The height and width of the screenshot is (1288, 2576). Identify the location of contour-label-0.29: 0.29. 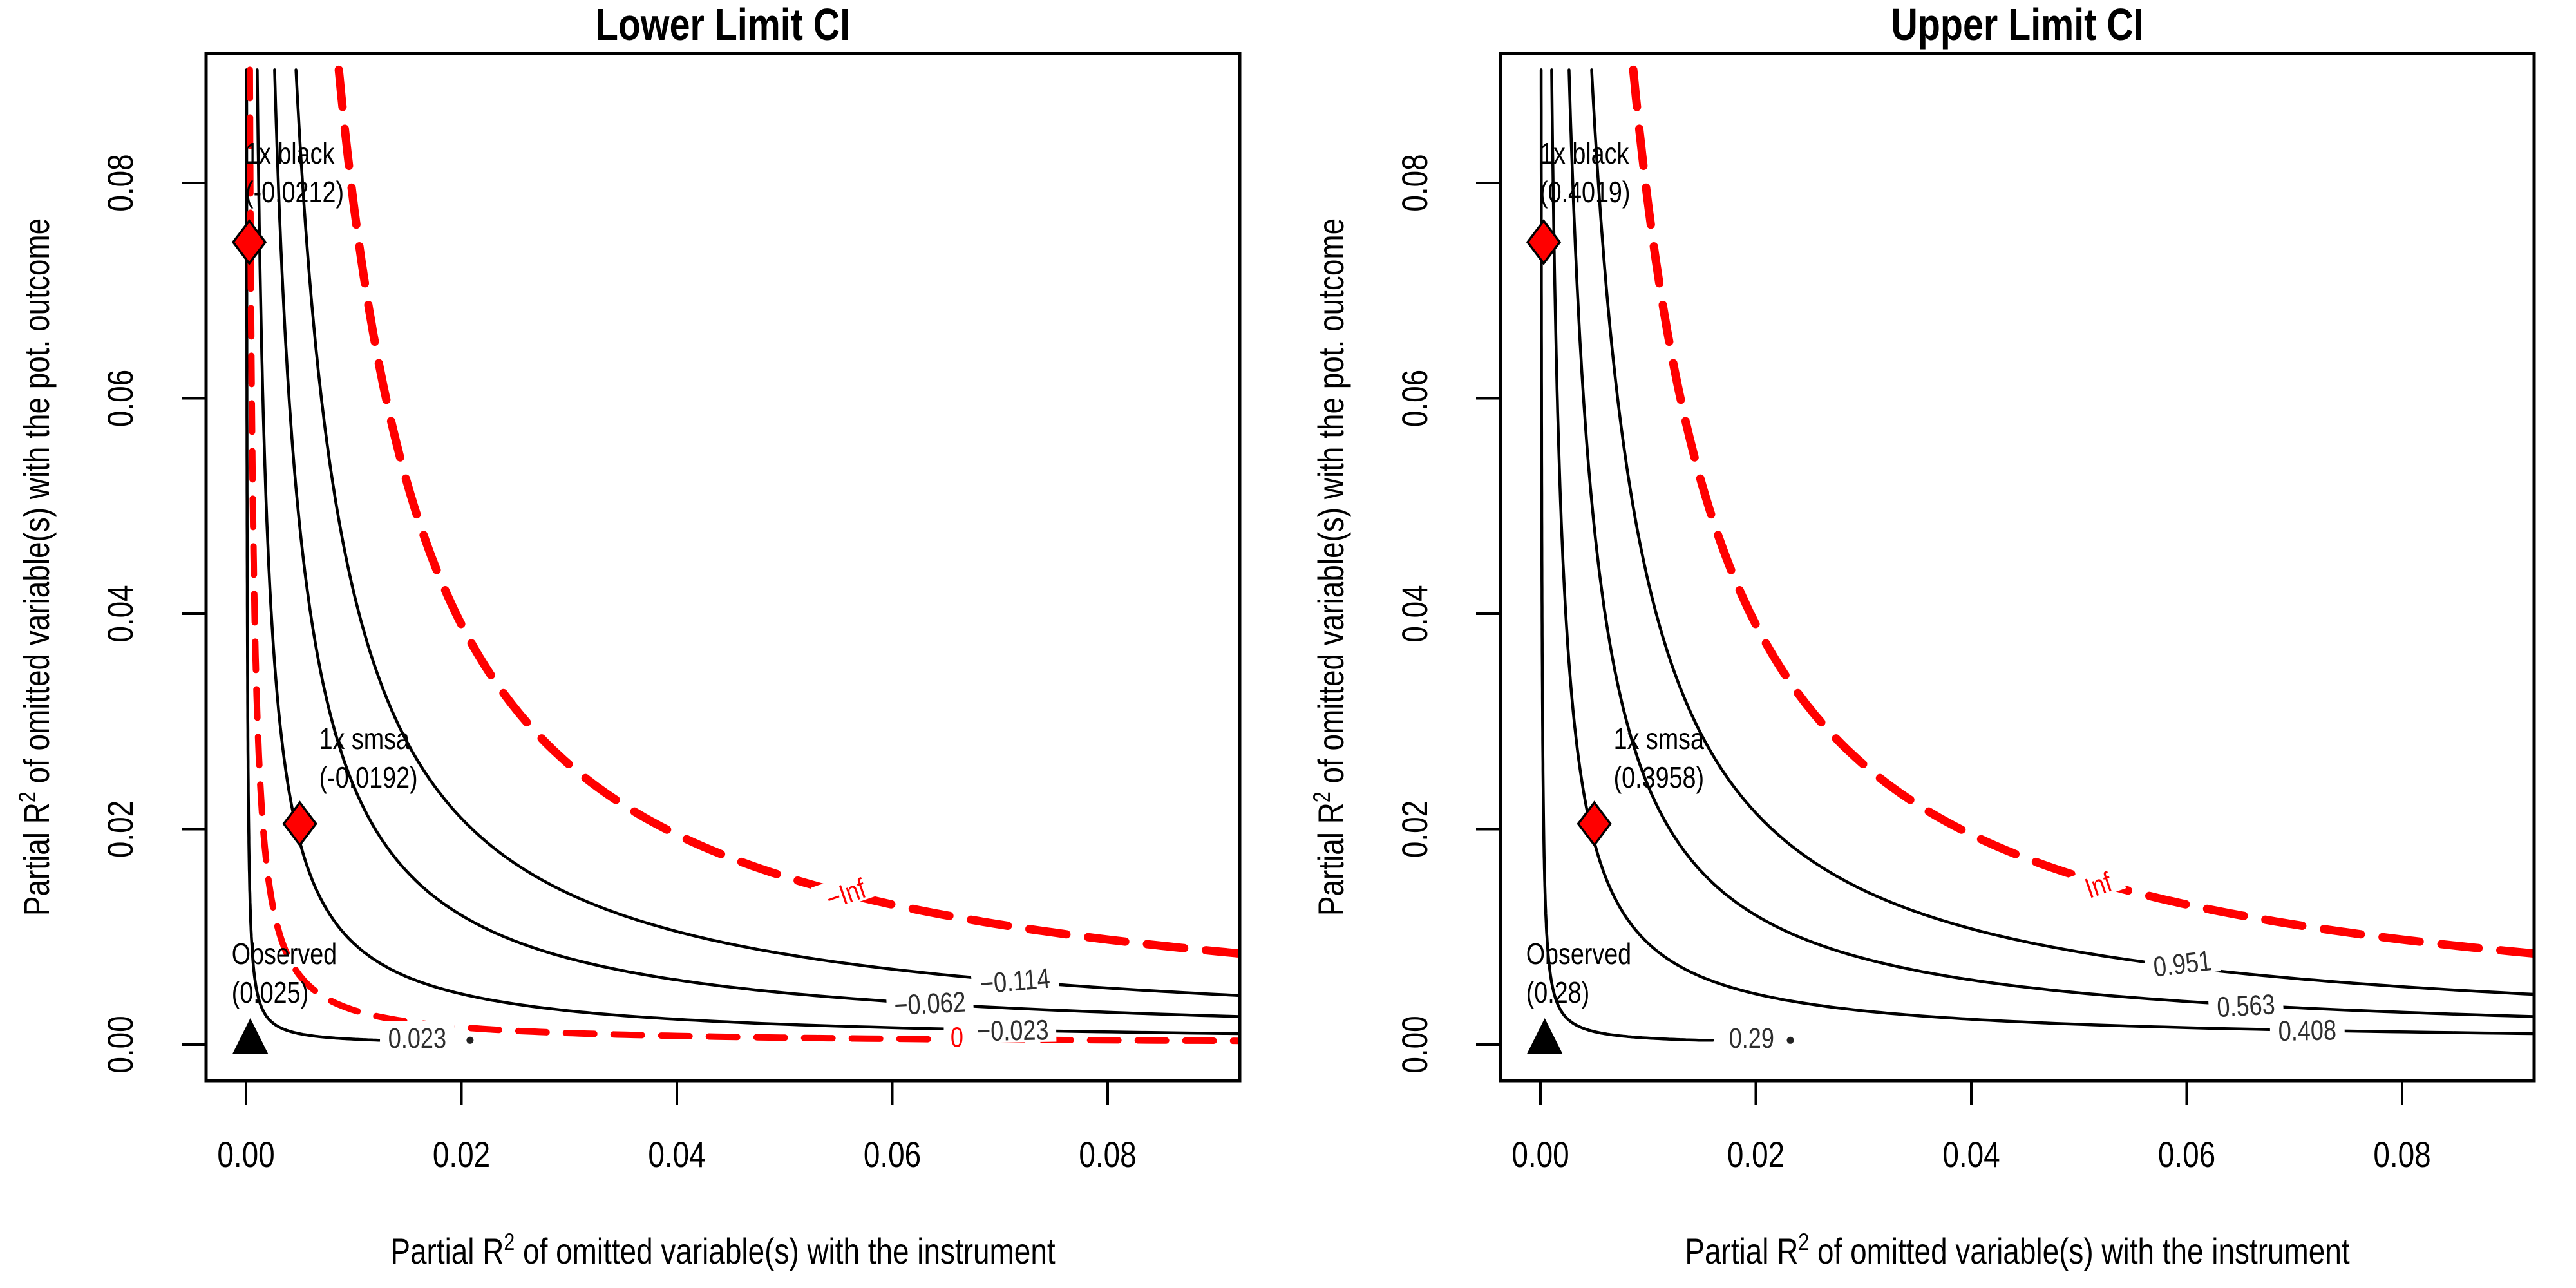
(1752, 1037).